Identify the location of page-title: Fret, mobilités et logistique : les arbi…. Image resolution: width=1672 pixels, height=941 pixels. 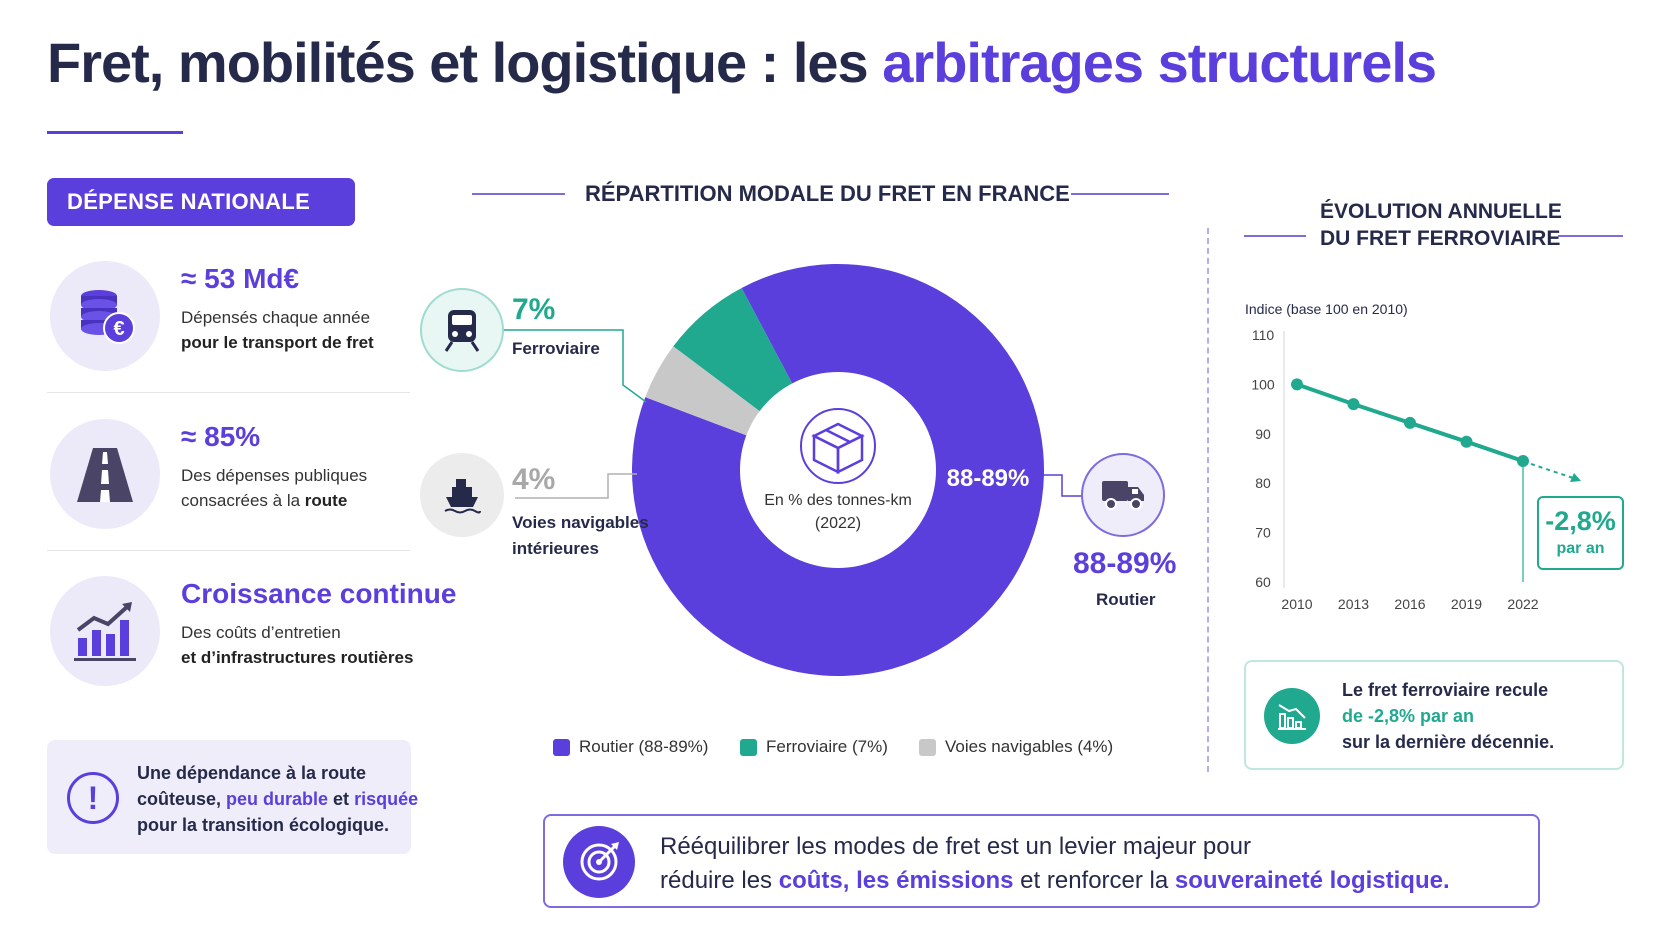
(742, 62).